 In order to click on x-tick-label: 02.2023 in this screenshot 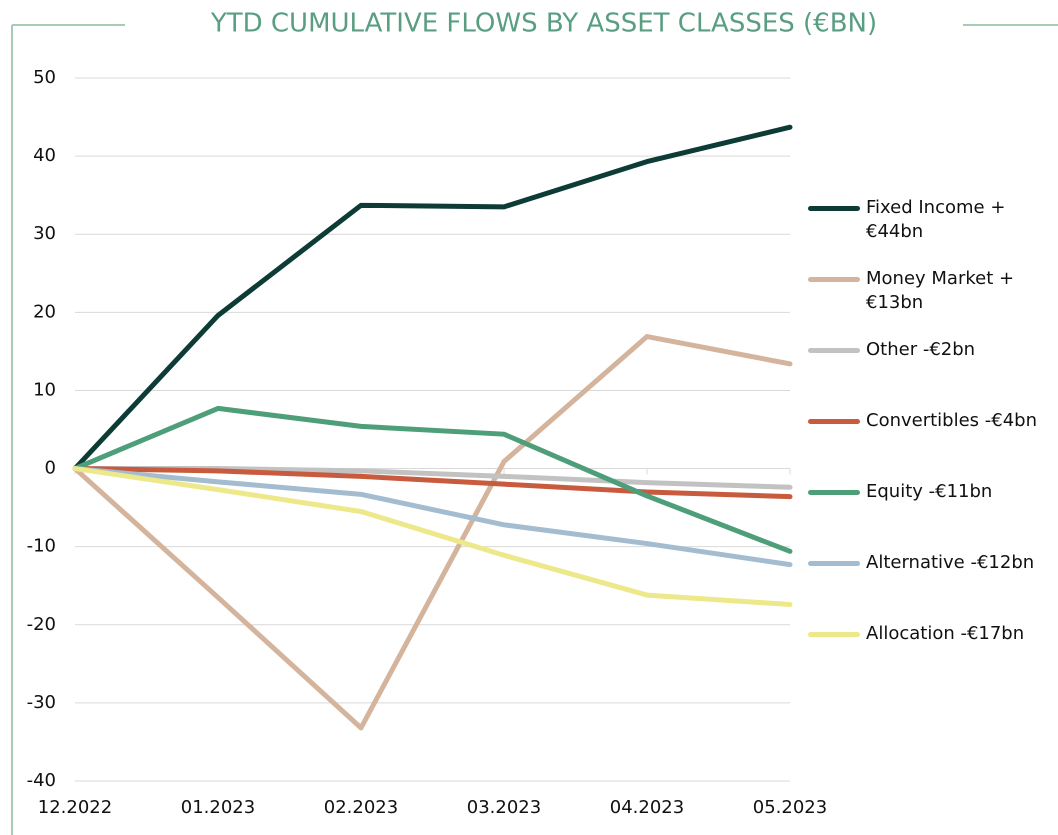, I will do `click(361, 807)`.